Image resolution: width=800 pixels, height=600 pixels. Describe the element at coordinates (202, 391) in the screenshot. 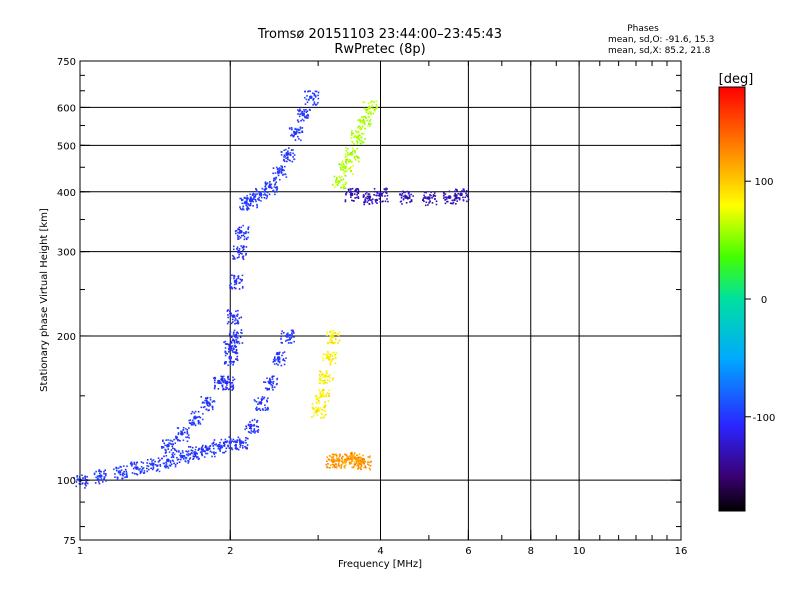

I see `trace-e-f1-rise-o` at that location.